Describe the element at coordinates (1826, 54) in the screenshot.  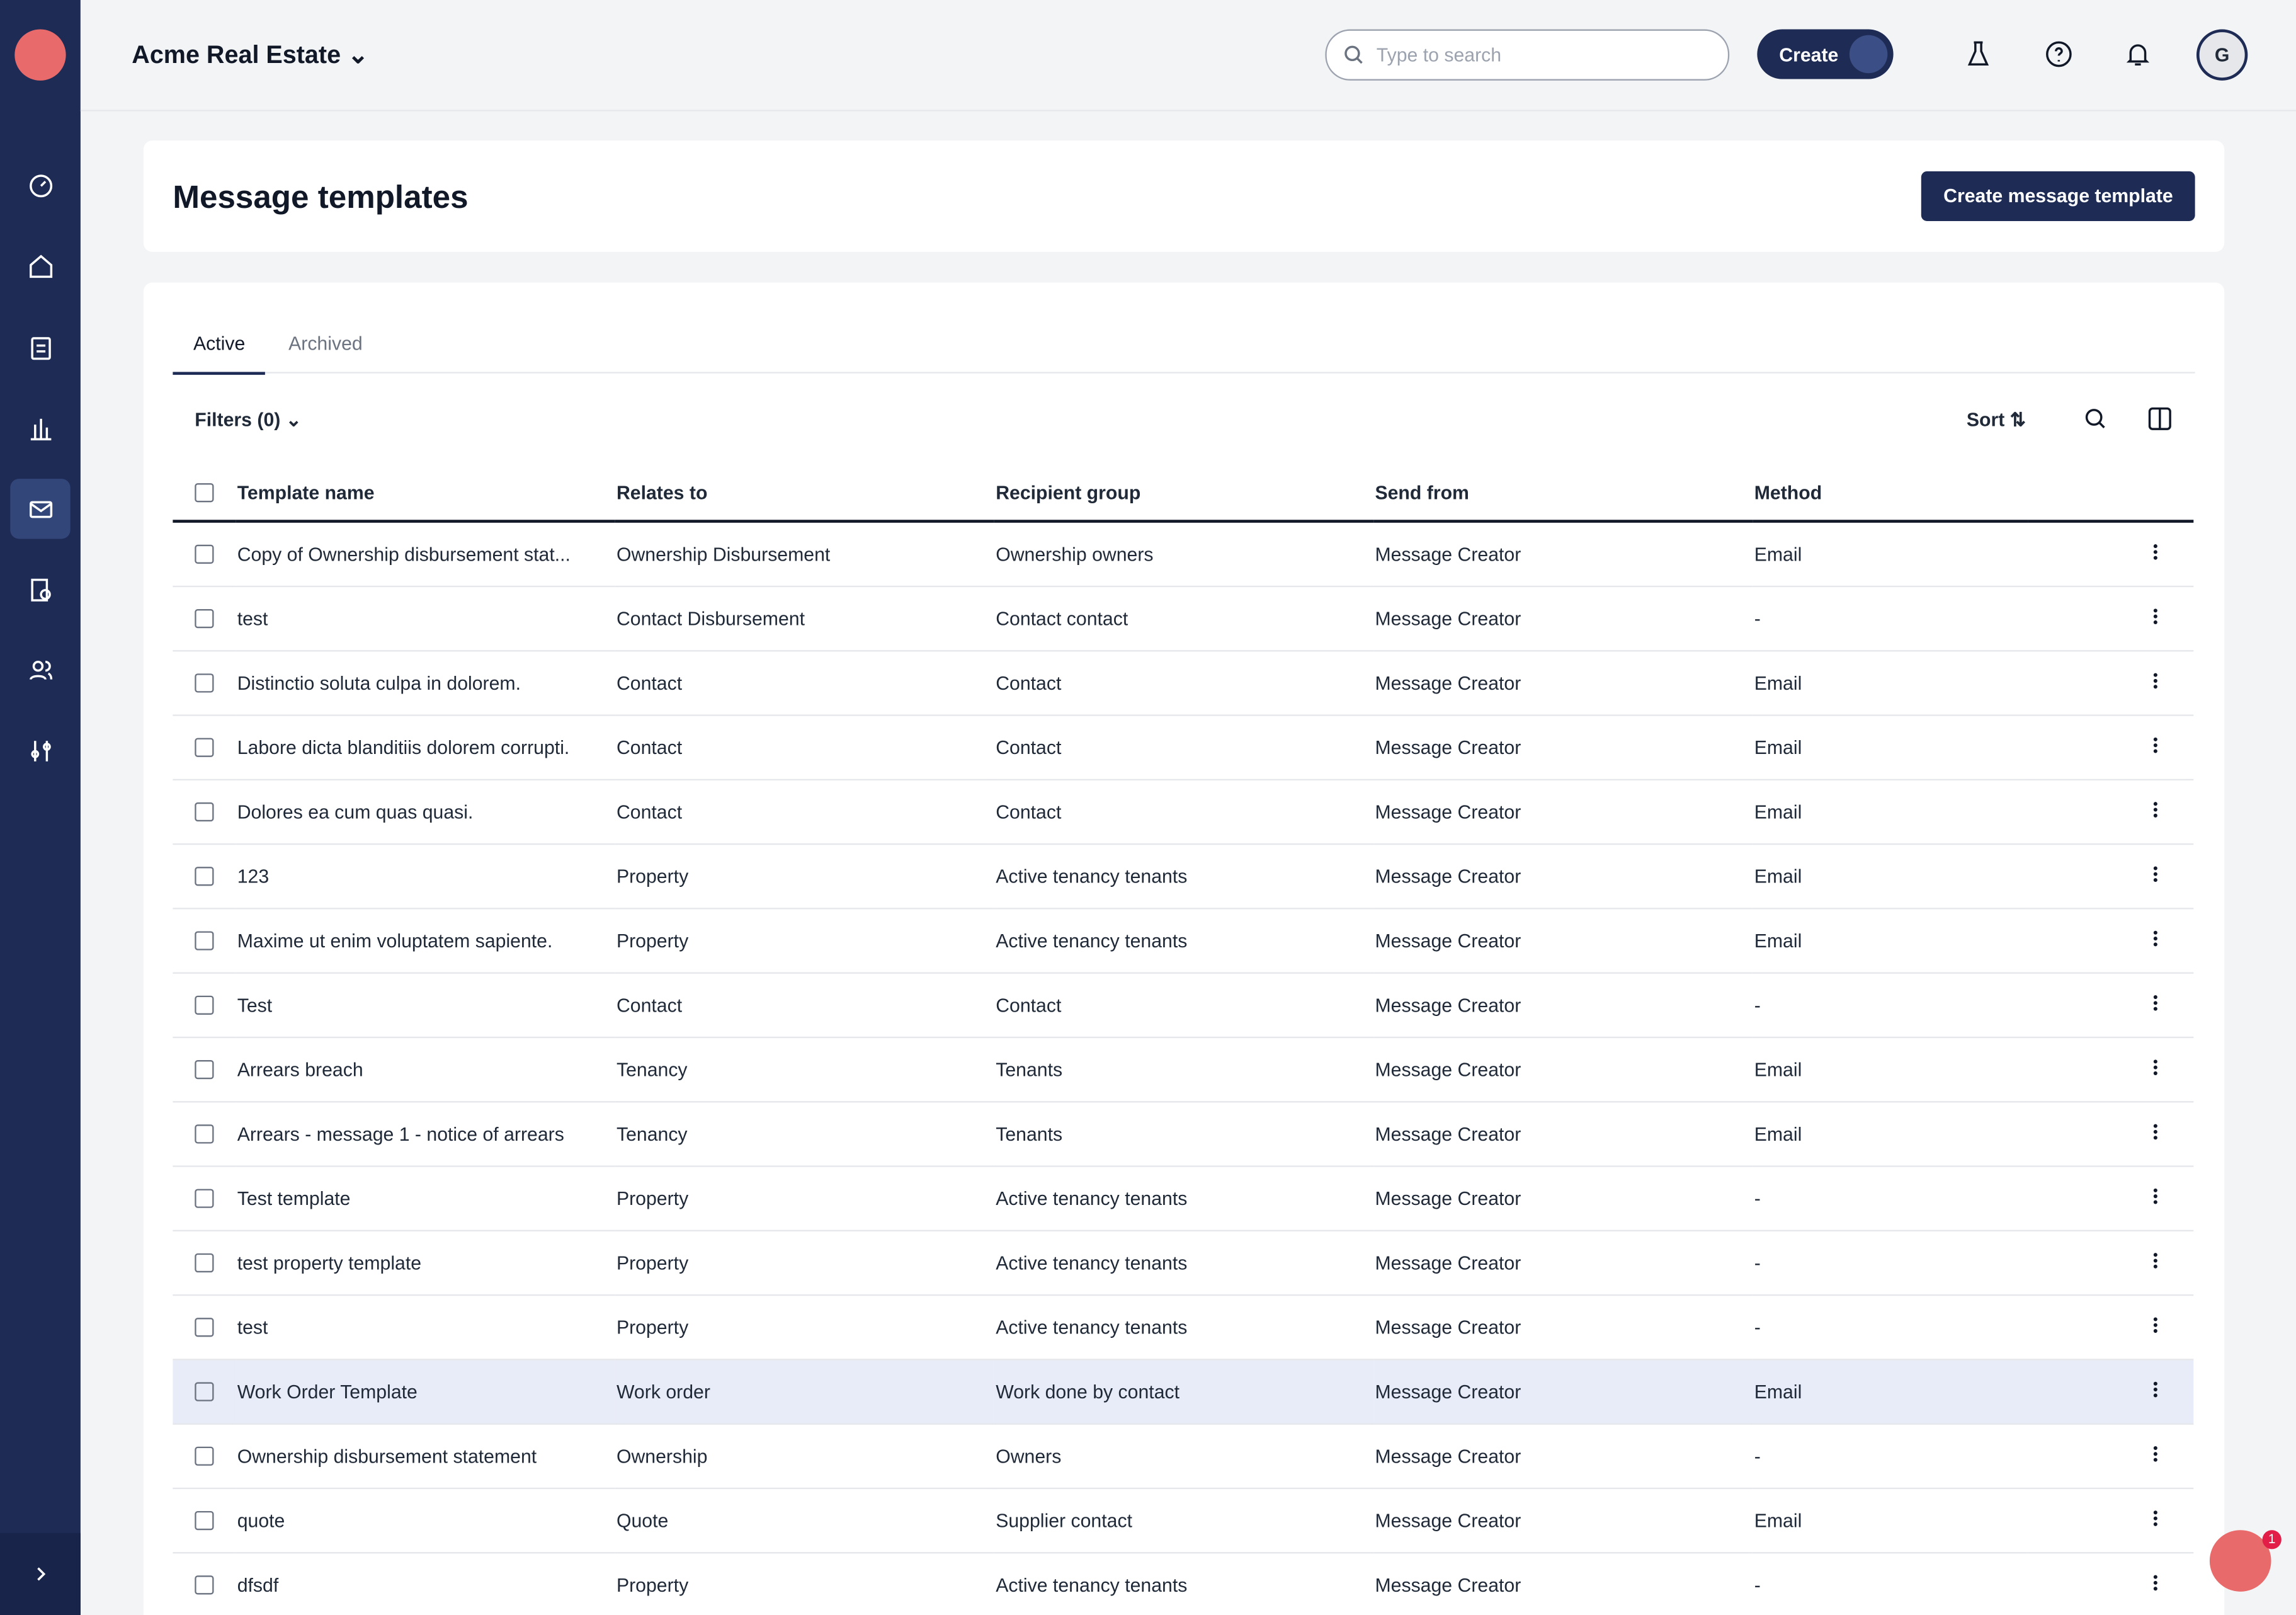
I see `create-button: Create` at that location.